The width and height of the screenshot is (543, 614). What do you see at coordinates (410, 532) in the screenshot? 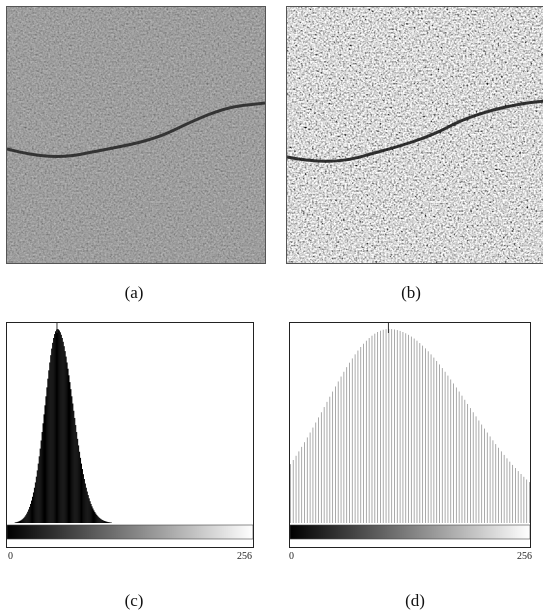
I see `gray-gradient-bar` at bounding box center [410, 532].